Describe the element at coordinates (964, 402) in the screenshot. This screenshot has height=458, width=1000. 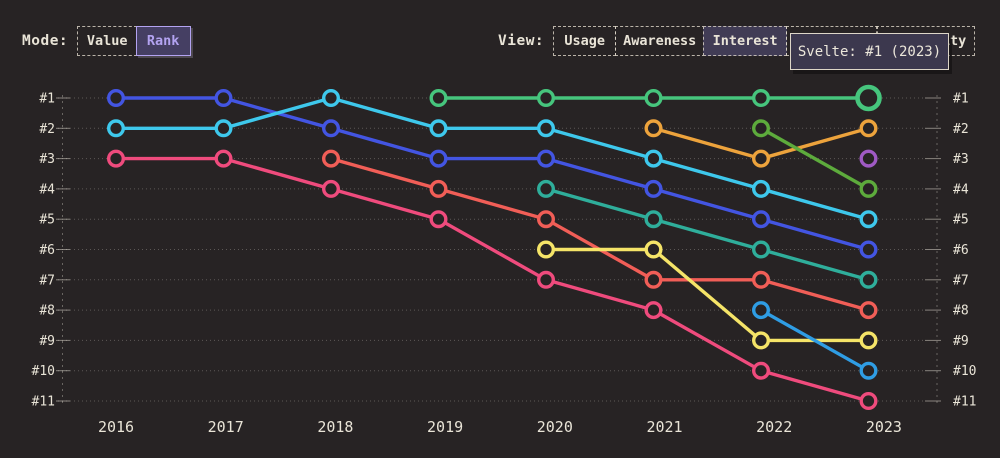
I see `rank-label-right: #11` at that location.